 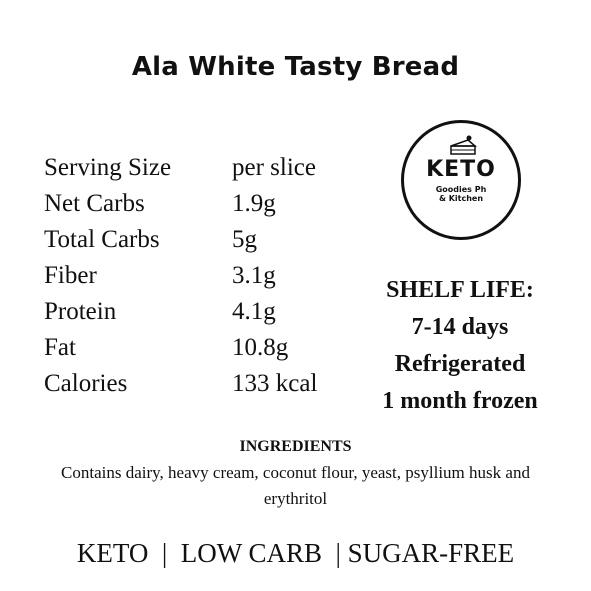 What do you see at coordinates (461, 198) in the screenshot?
I see `logo-subtitle-line2: & Kitchen` at bounding box center [461, 198].